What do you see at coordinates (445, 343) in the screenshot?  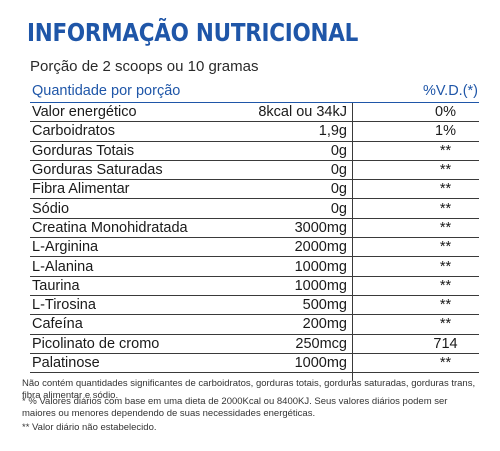 I see `nutrient-daily-value: 714` at bounding box center [445, 343].